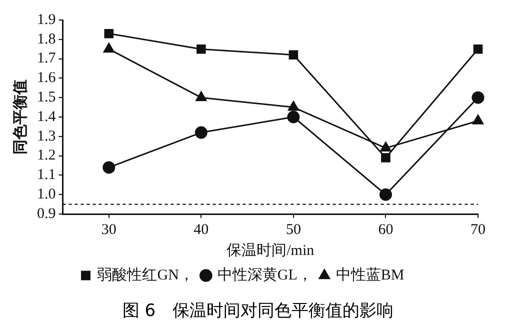 The width and height of the screenshot is (517, 335). Describe the element at coordinates (46, 136) in the screenshot. I see `y-tick-label: 1.3` at that location.